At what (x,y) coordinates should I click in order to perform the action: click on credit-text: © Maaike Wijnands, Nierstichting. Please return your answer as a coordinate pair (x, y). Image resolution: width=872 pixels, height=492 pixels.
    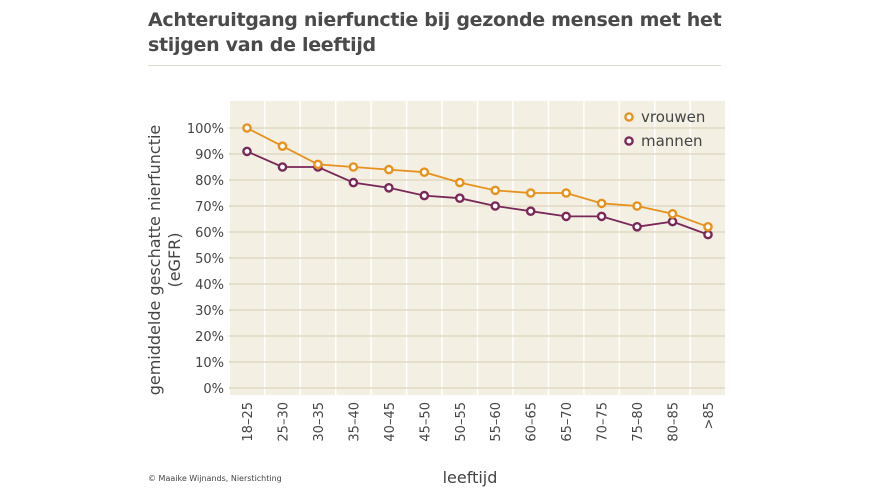
    Looking at the image, I should click on (215, 478).